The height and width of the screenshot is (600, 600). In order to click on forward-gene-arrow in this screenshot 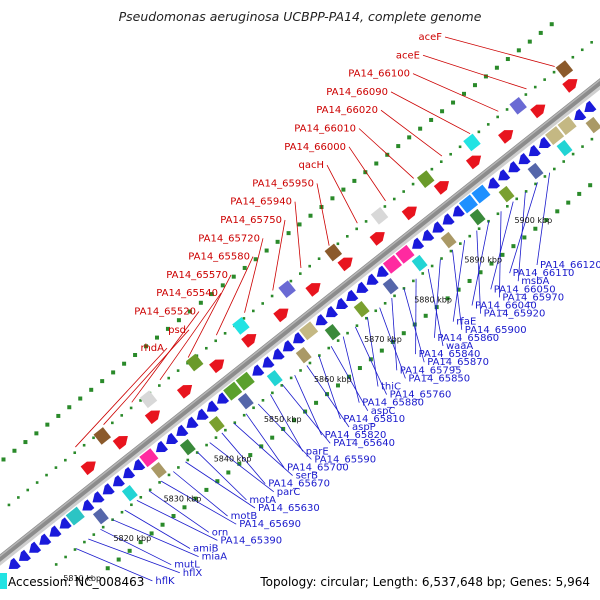, I will do `click(184, 392)`.